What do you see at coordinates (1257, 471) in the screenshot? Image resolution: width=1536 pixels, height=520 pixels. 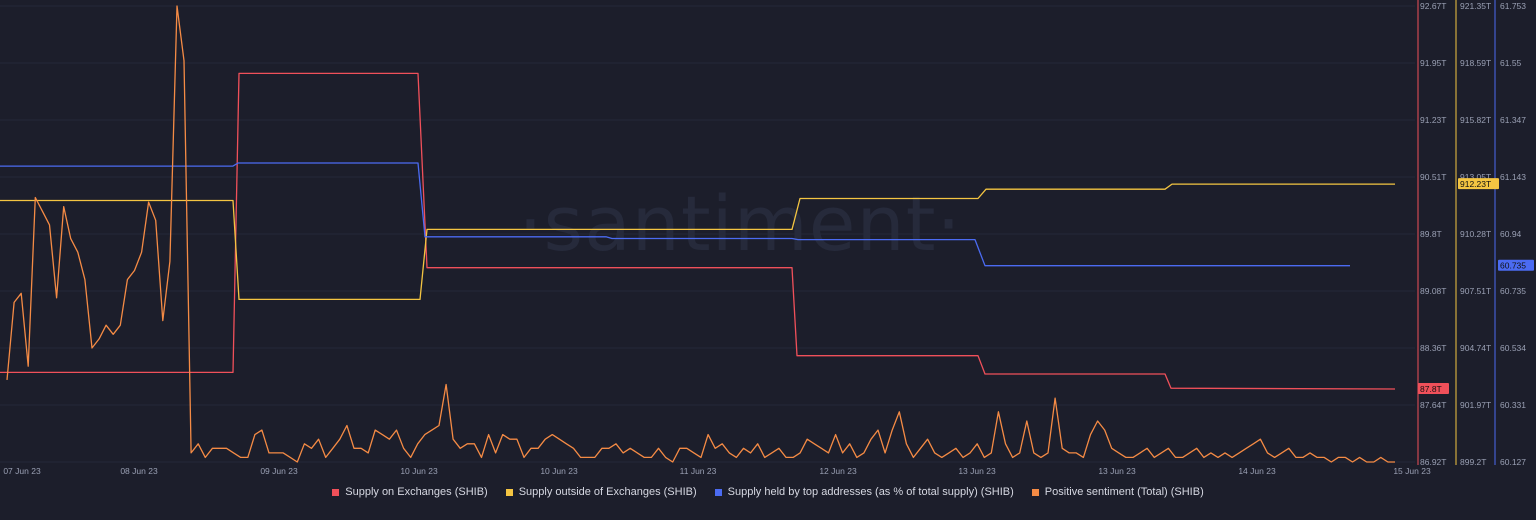 I see `x-tick-label: 14 Jun 23` at bounding box center [1257, 471].